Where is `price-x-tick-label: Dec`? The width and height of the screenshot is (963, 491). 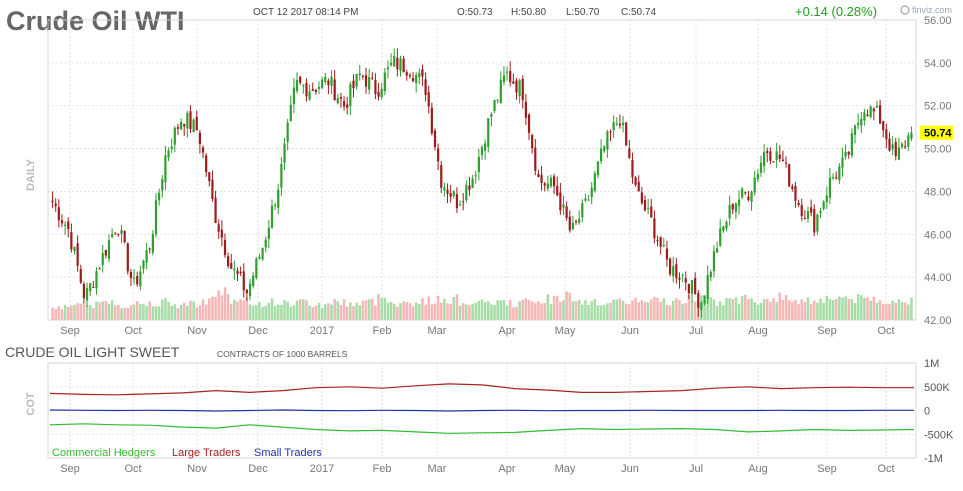
price-x-tick-label: Dec is located at coordinates (258, 331).